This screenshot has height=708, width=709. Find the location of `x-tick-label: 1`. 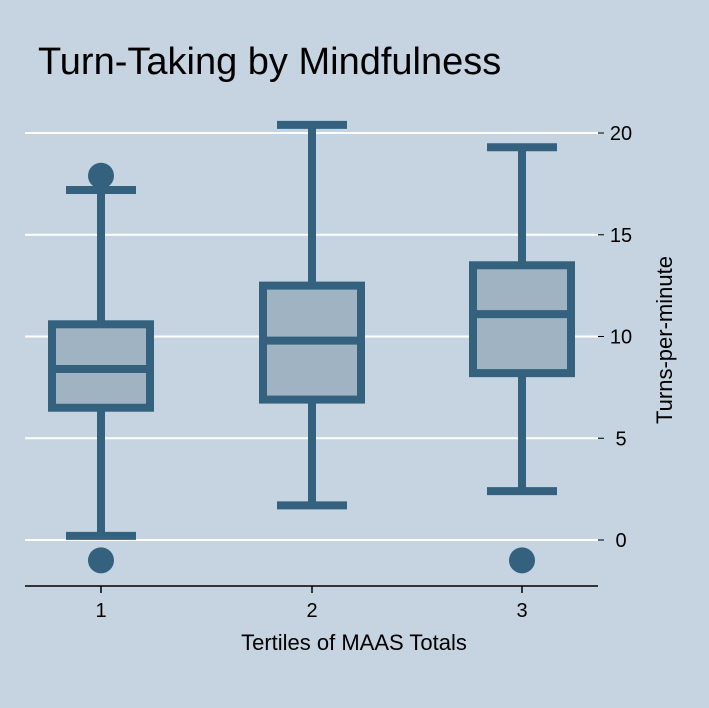

x-tick-label: 1 is located at coordinates (100, 611).